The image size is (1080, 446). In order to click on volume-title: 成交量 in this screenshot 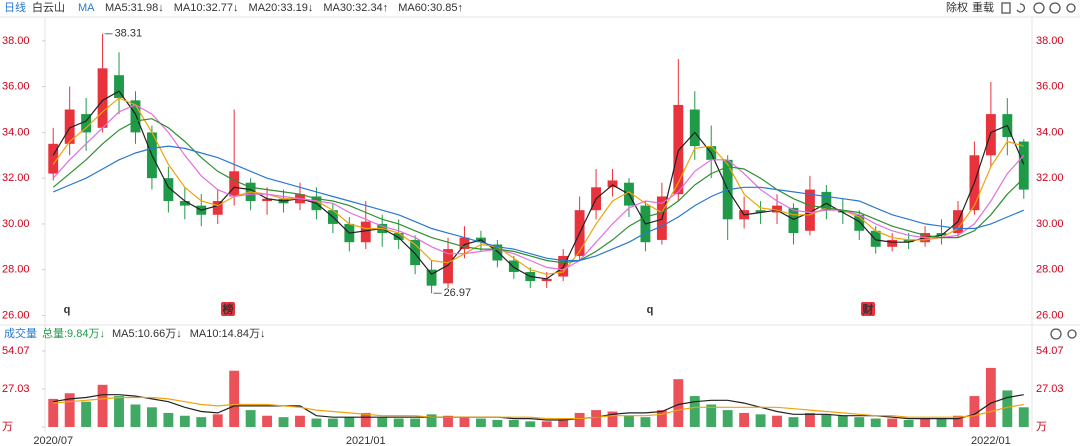, I will do `click(20, 333)`.